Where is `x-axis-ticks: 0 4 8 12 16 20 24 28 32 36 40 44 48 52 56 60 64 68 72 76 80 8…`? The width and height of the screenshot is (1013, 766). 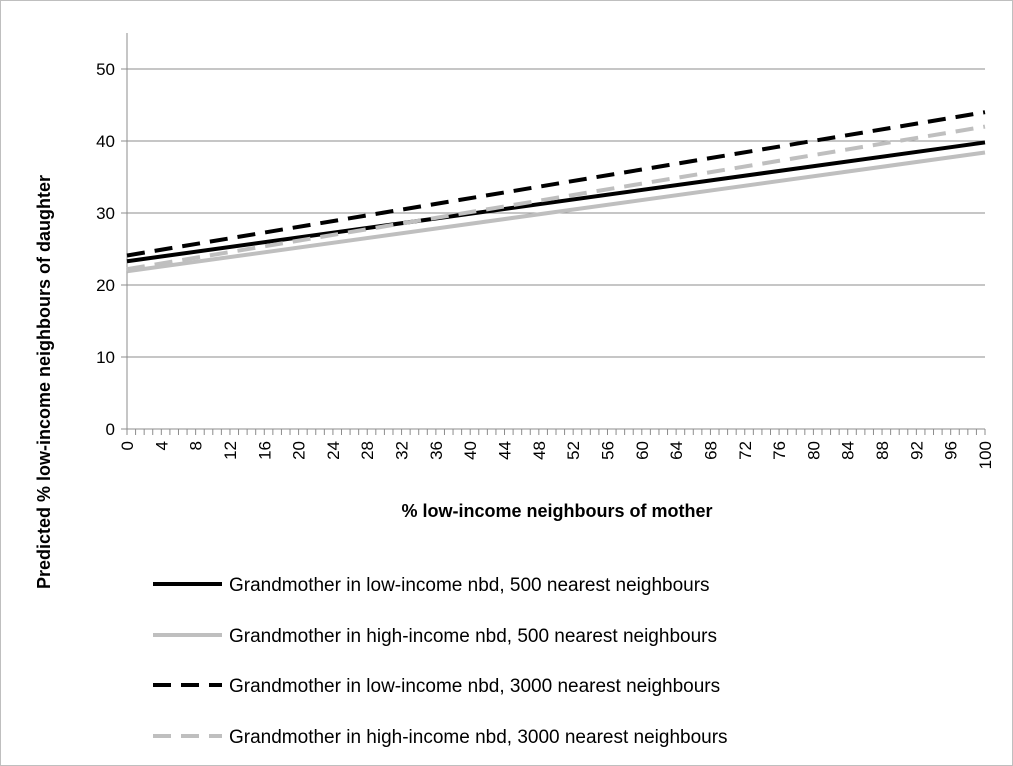
x-axis-ticks: 0 4 8 12 16 20 24 28 32 36 40 44 48 52 56 60 64 68 72 76 80 8… is located at coordinates (556, 449).